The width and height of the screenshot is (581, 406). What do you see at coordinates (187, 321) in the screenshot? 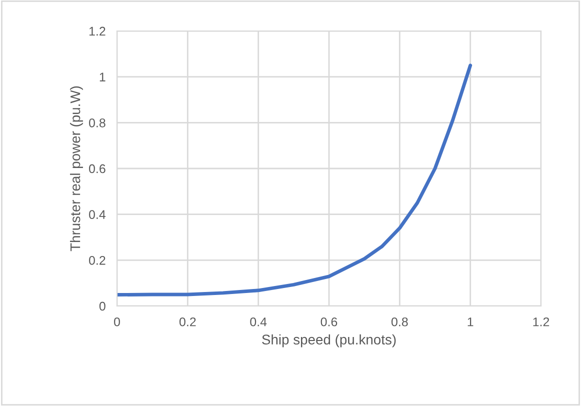
I see `x-tick-label: 0.2` at bounding box center [187, 321].